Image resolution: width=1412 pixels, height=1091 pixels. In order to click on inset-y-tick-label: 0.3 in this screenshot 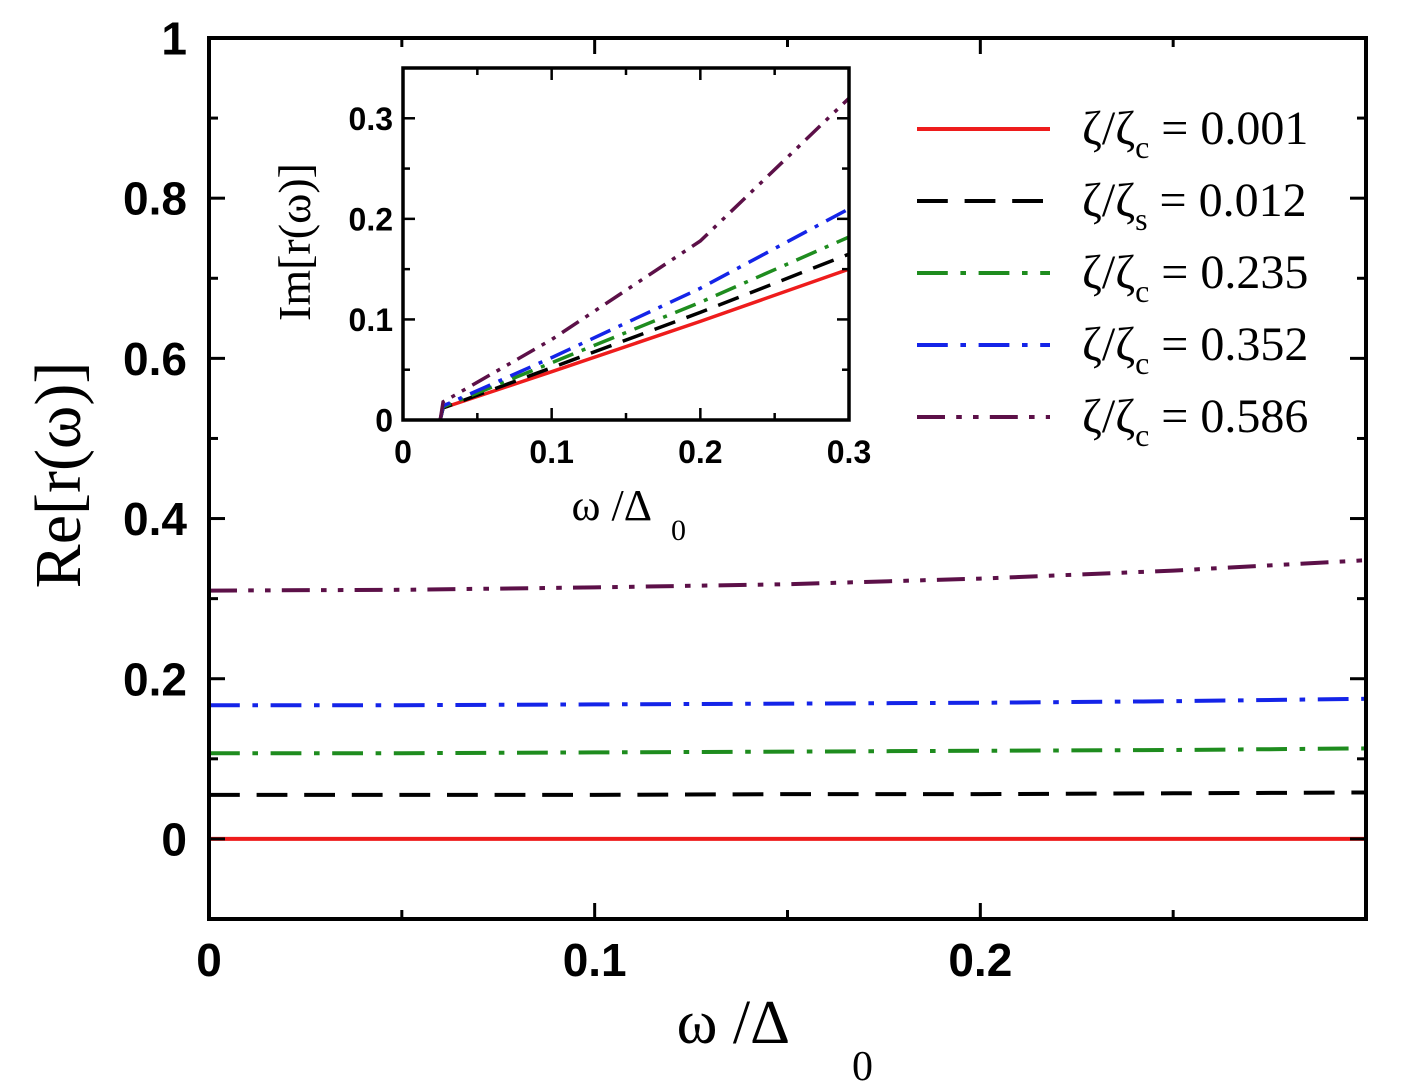, I will do `click(371, 119)`.